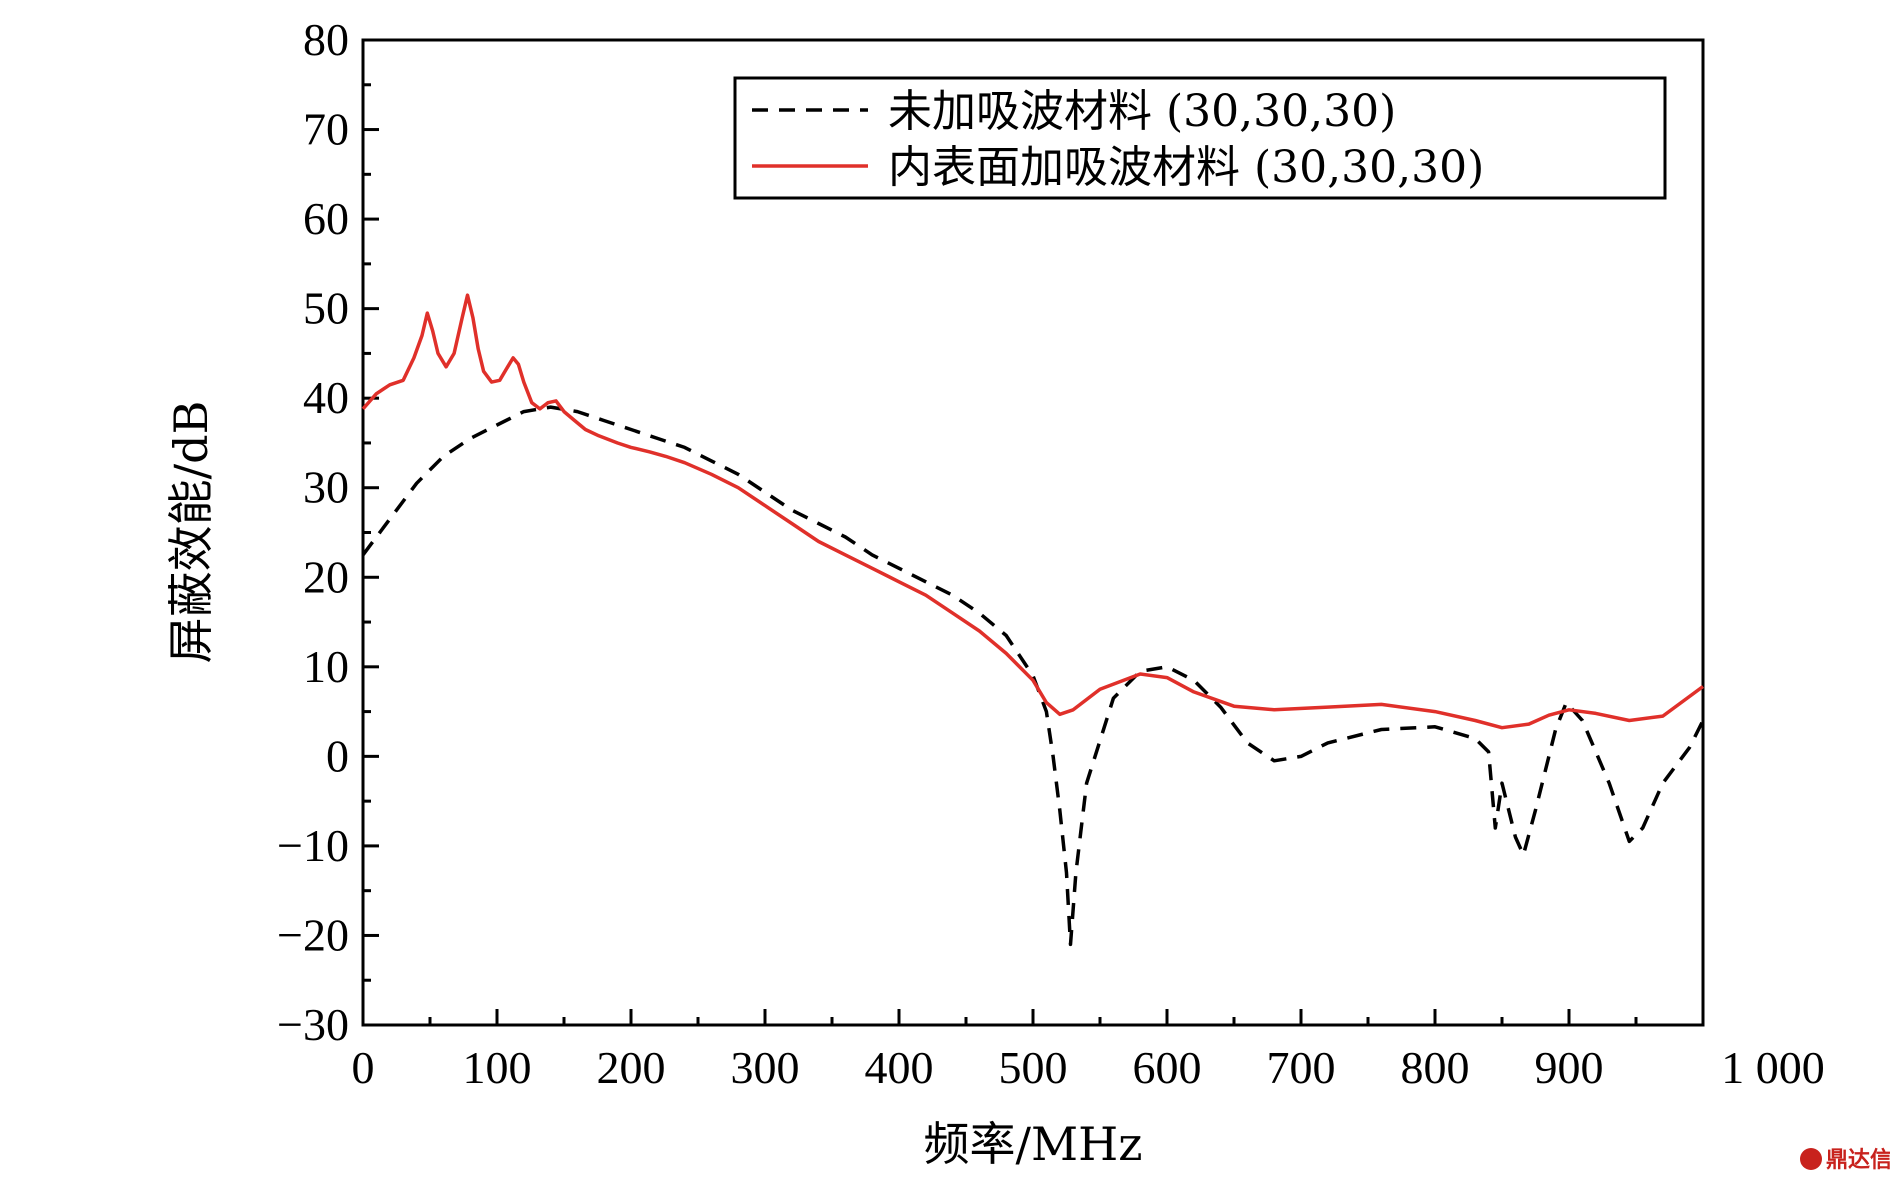 This screenshot has width=1890, height=1177. I want to click on x-tick-label: 0, so click(363, 1067).